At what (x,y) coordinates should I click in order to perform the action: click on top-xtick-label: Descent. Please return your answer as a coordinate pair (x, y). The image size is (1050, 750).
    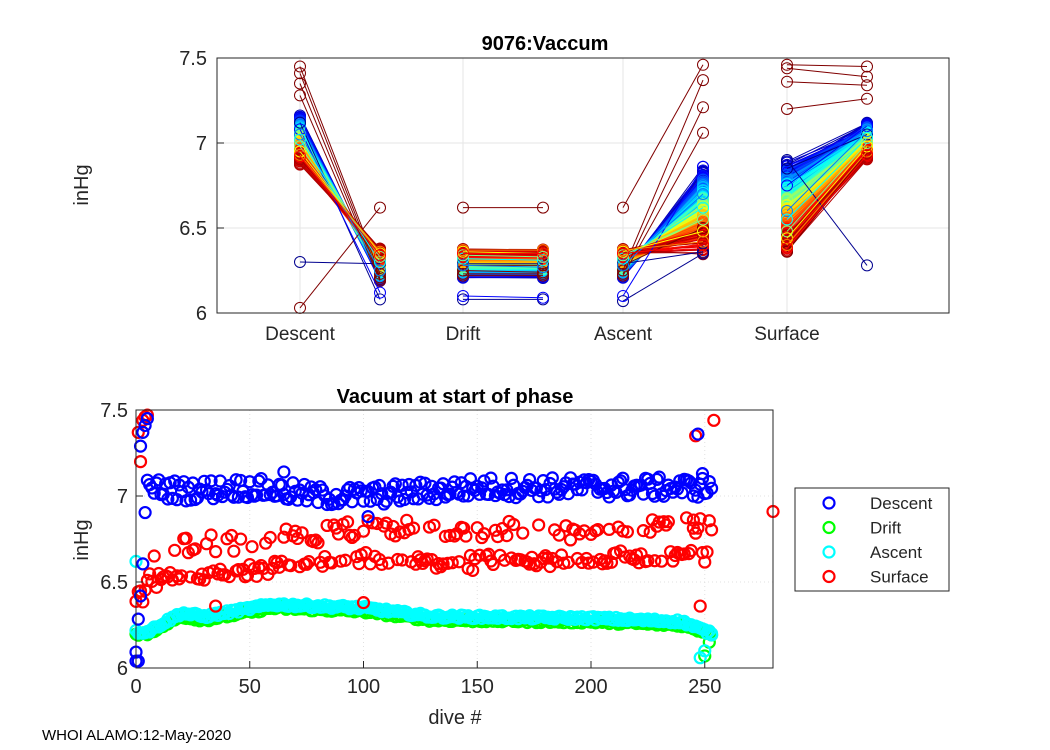
    Looking at the image, I should click on (300, 334).